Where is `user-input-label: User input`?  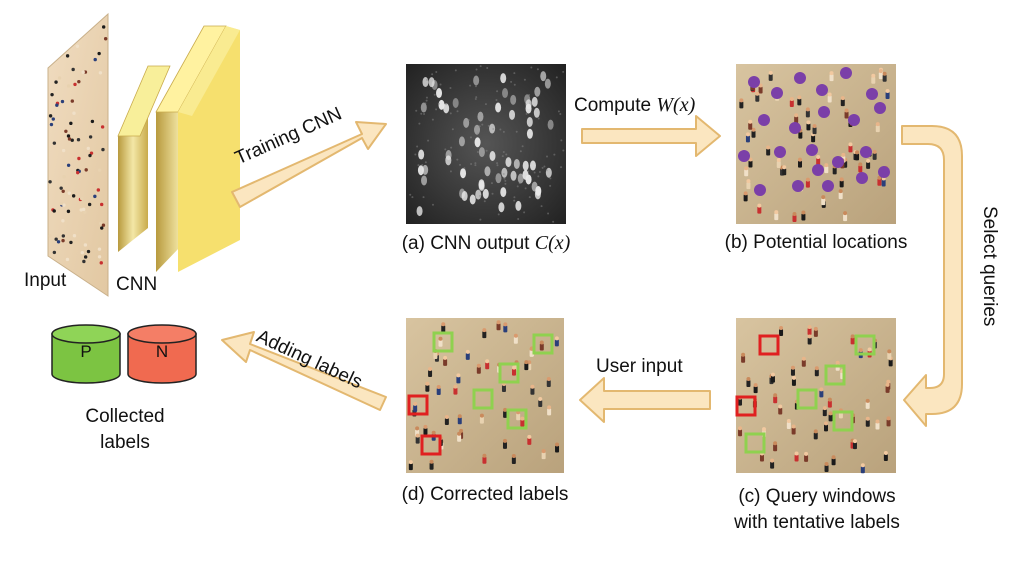
user-input-label: User input is located at coordinates (639, 366).